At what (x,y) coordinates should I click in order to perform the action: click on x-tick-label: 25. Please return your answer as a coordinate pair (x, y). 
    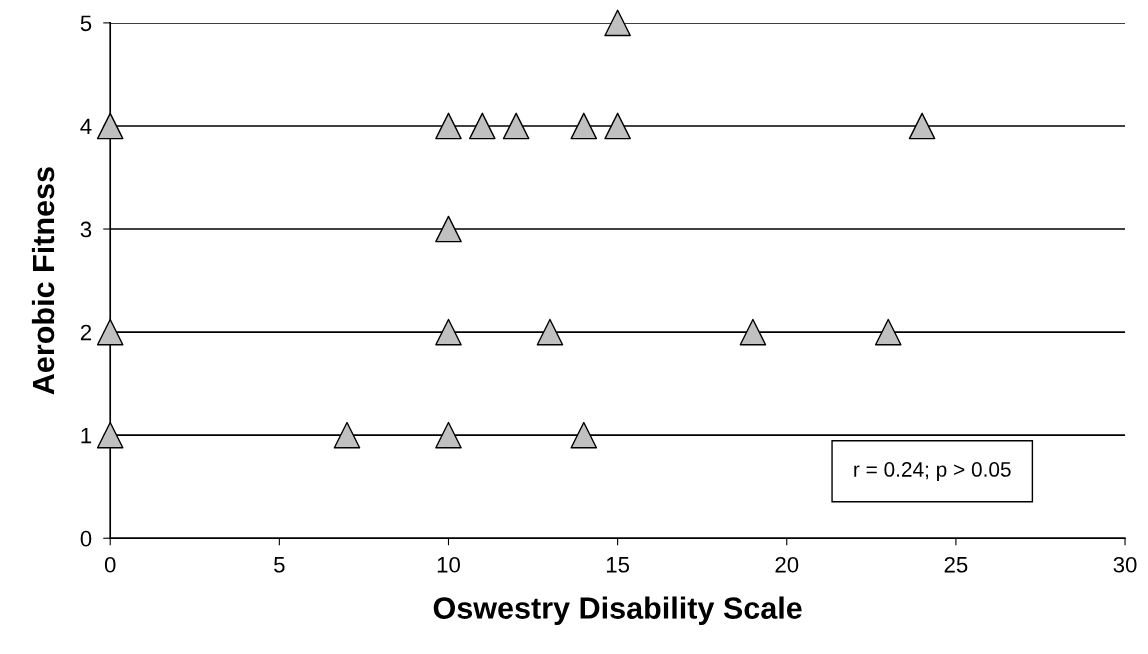
    Looking at the image, I should click on (956, 564).